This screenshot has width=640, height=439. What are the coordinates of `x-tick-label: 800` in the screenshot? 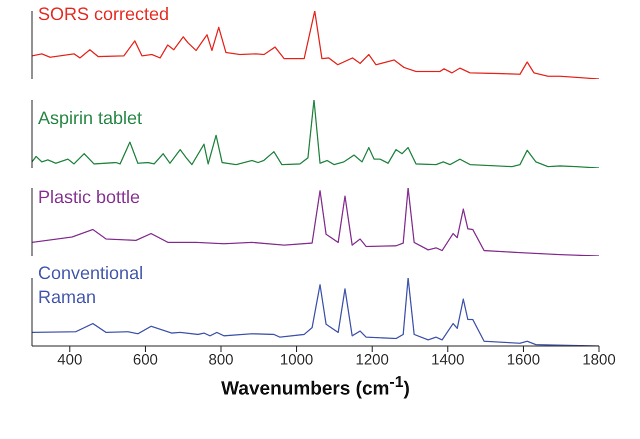 It's located at (221, 360).